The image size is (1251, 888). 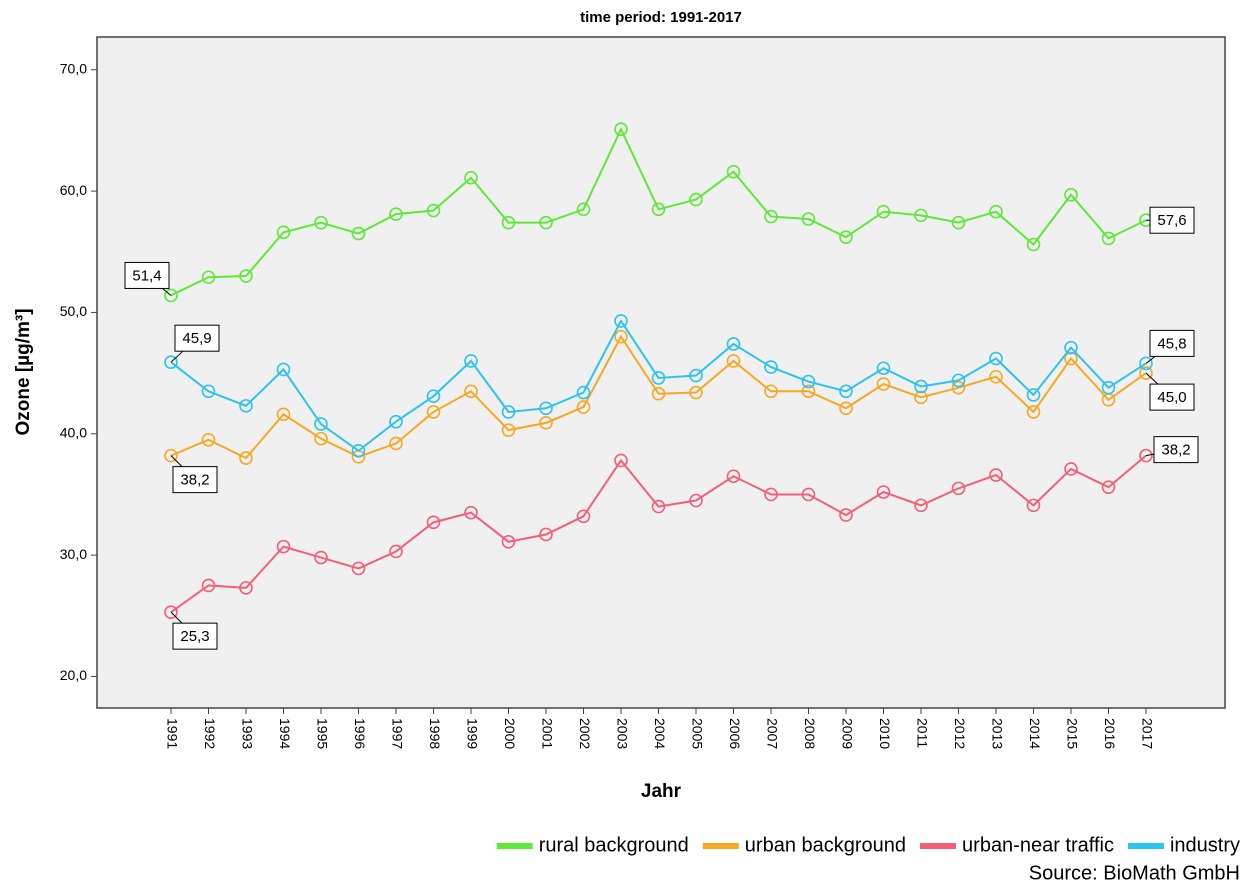 I want to click on x-tick-label: 1999, so click(x=472, y=733).